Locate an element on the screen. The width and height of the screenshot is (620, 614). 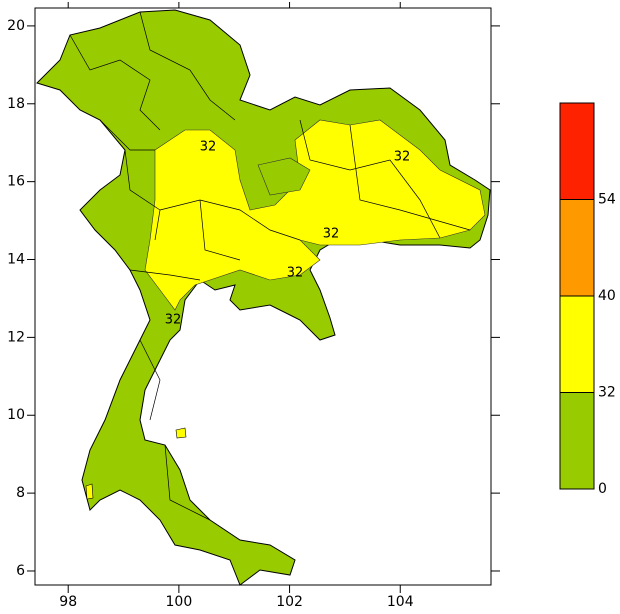
x-tick-label: 100 is located at coordinates (179, 602).